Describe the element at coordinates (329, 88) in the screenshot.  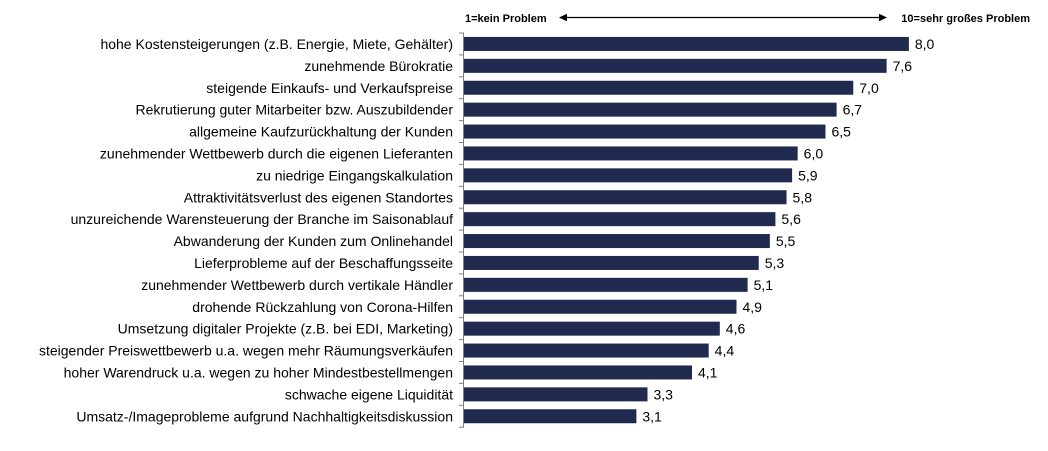
I see `category-label: steigende Einkaufs- und Verkaufspreise` at that location.